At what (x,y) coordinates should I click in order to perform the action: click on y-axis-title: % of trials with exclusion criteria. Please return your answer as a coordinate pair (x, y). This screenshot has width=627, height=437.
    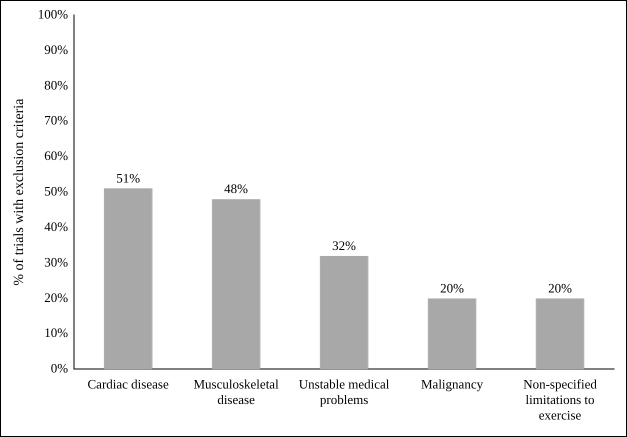
    Looking at the image, I should click on (20, 192).